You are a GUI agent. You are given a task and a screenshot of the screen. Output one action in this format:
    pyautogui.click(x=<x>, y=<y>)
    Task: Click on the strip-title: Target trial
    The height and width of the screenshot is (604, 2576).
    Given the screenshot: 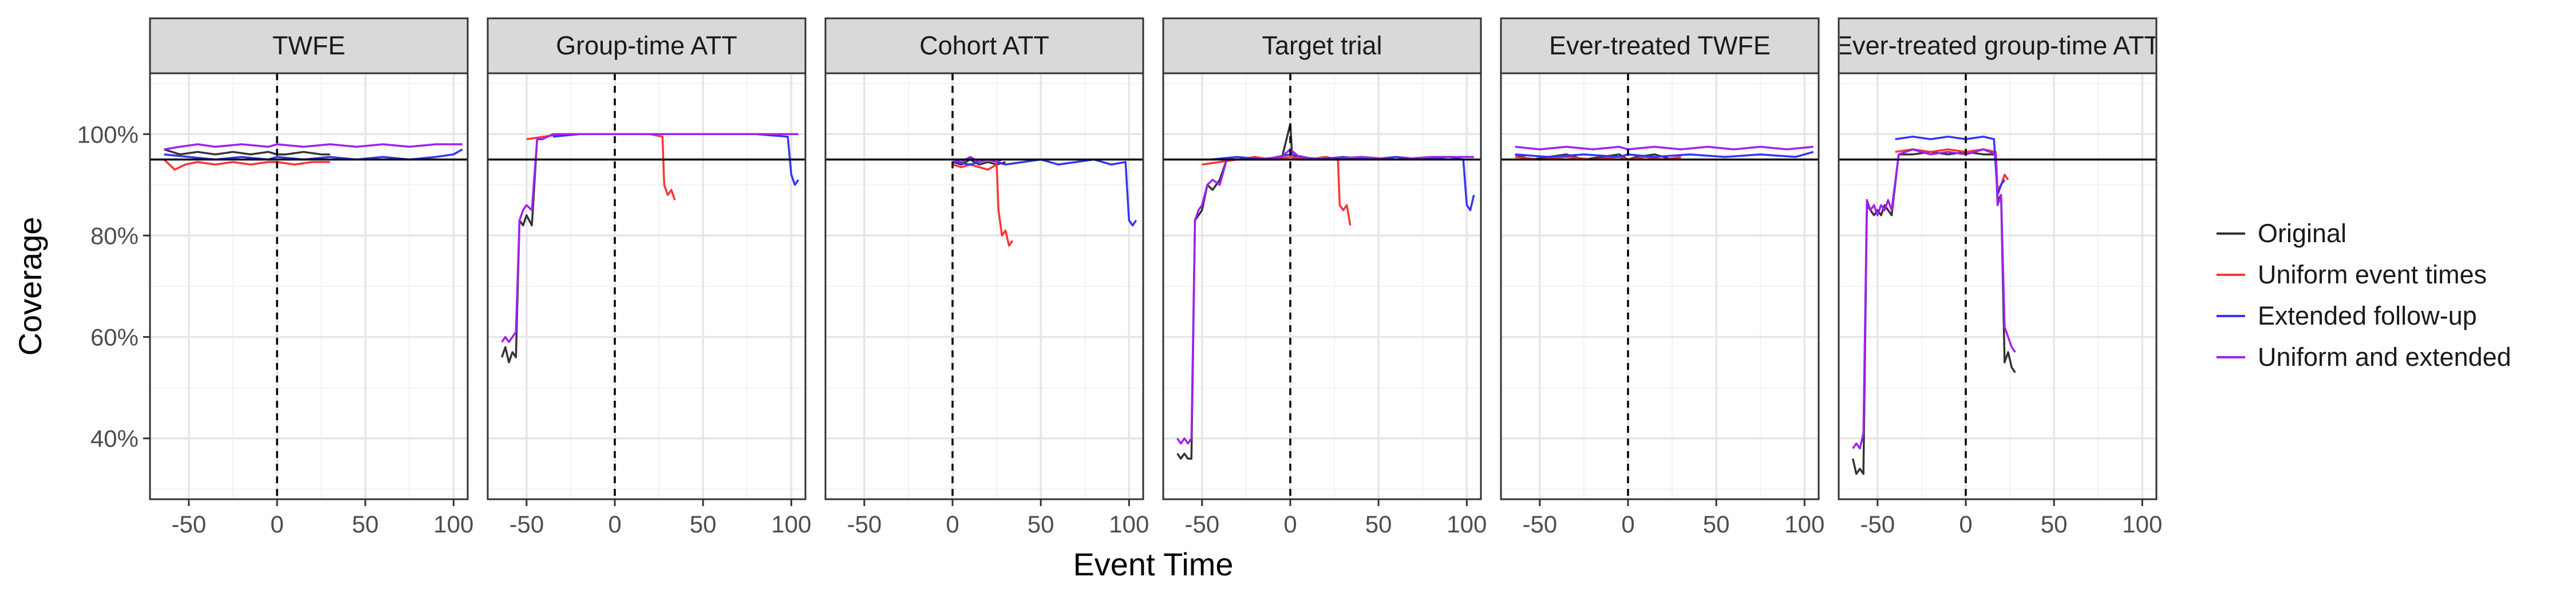 What is the action you would take?
    pyautogui.click(x=1322, y=45)
    